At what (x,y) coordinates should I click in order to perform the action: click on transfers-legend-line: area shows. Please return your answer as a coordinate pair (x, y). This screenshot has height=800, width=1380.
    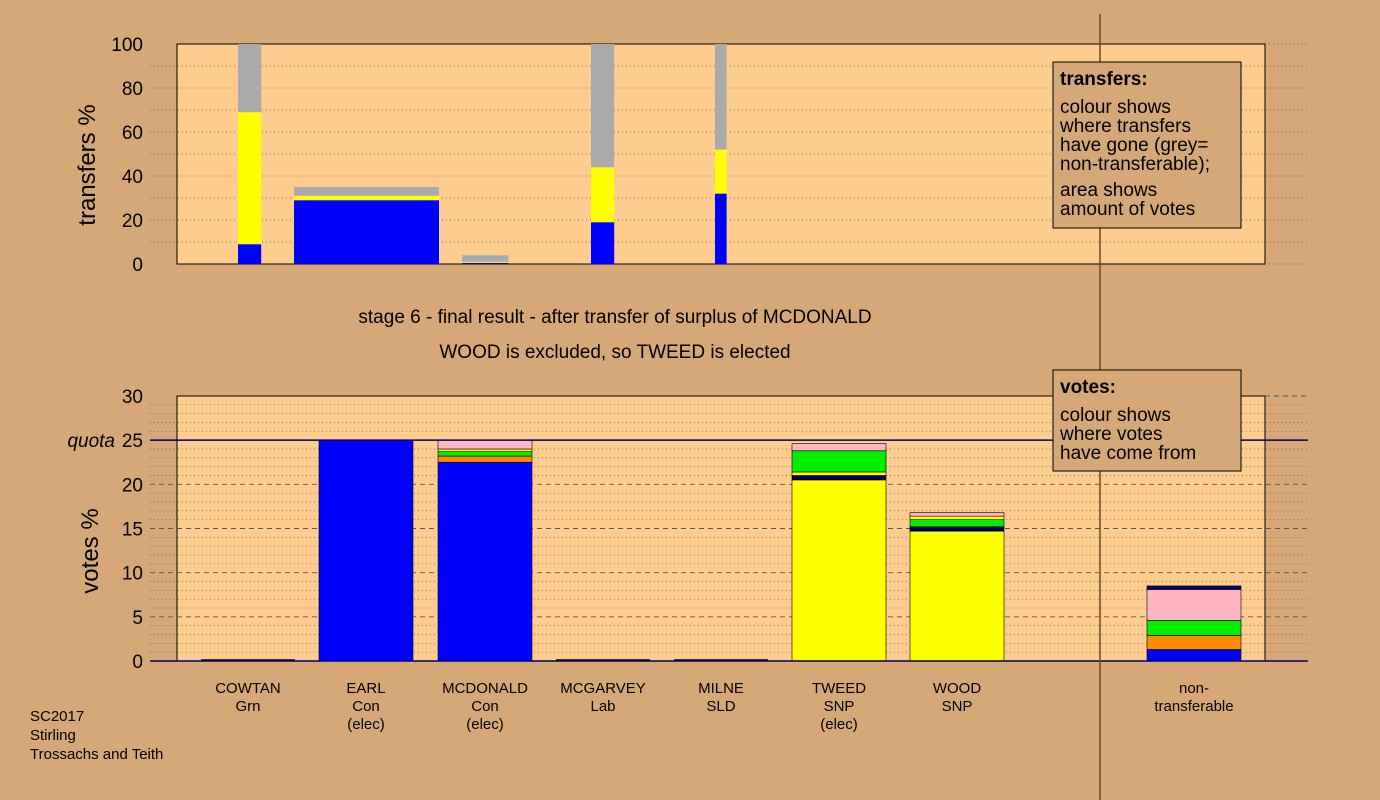
    Looking at the image, I should click on (1108, 190).